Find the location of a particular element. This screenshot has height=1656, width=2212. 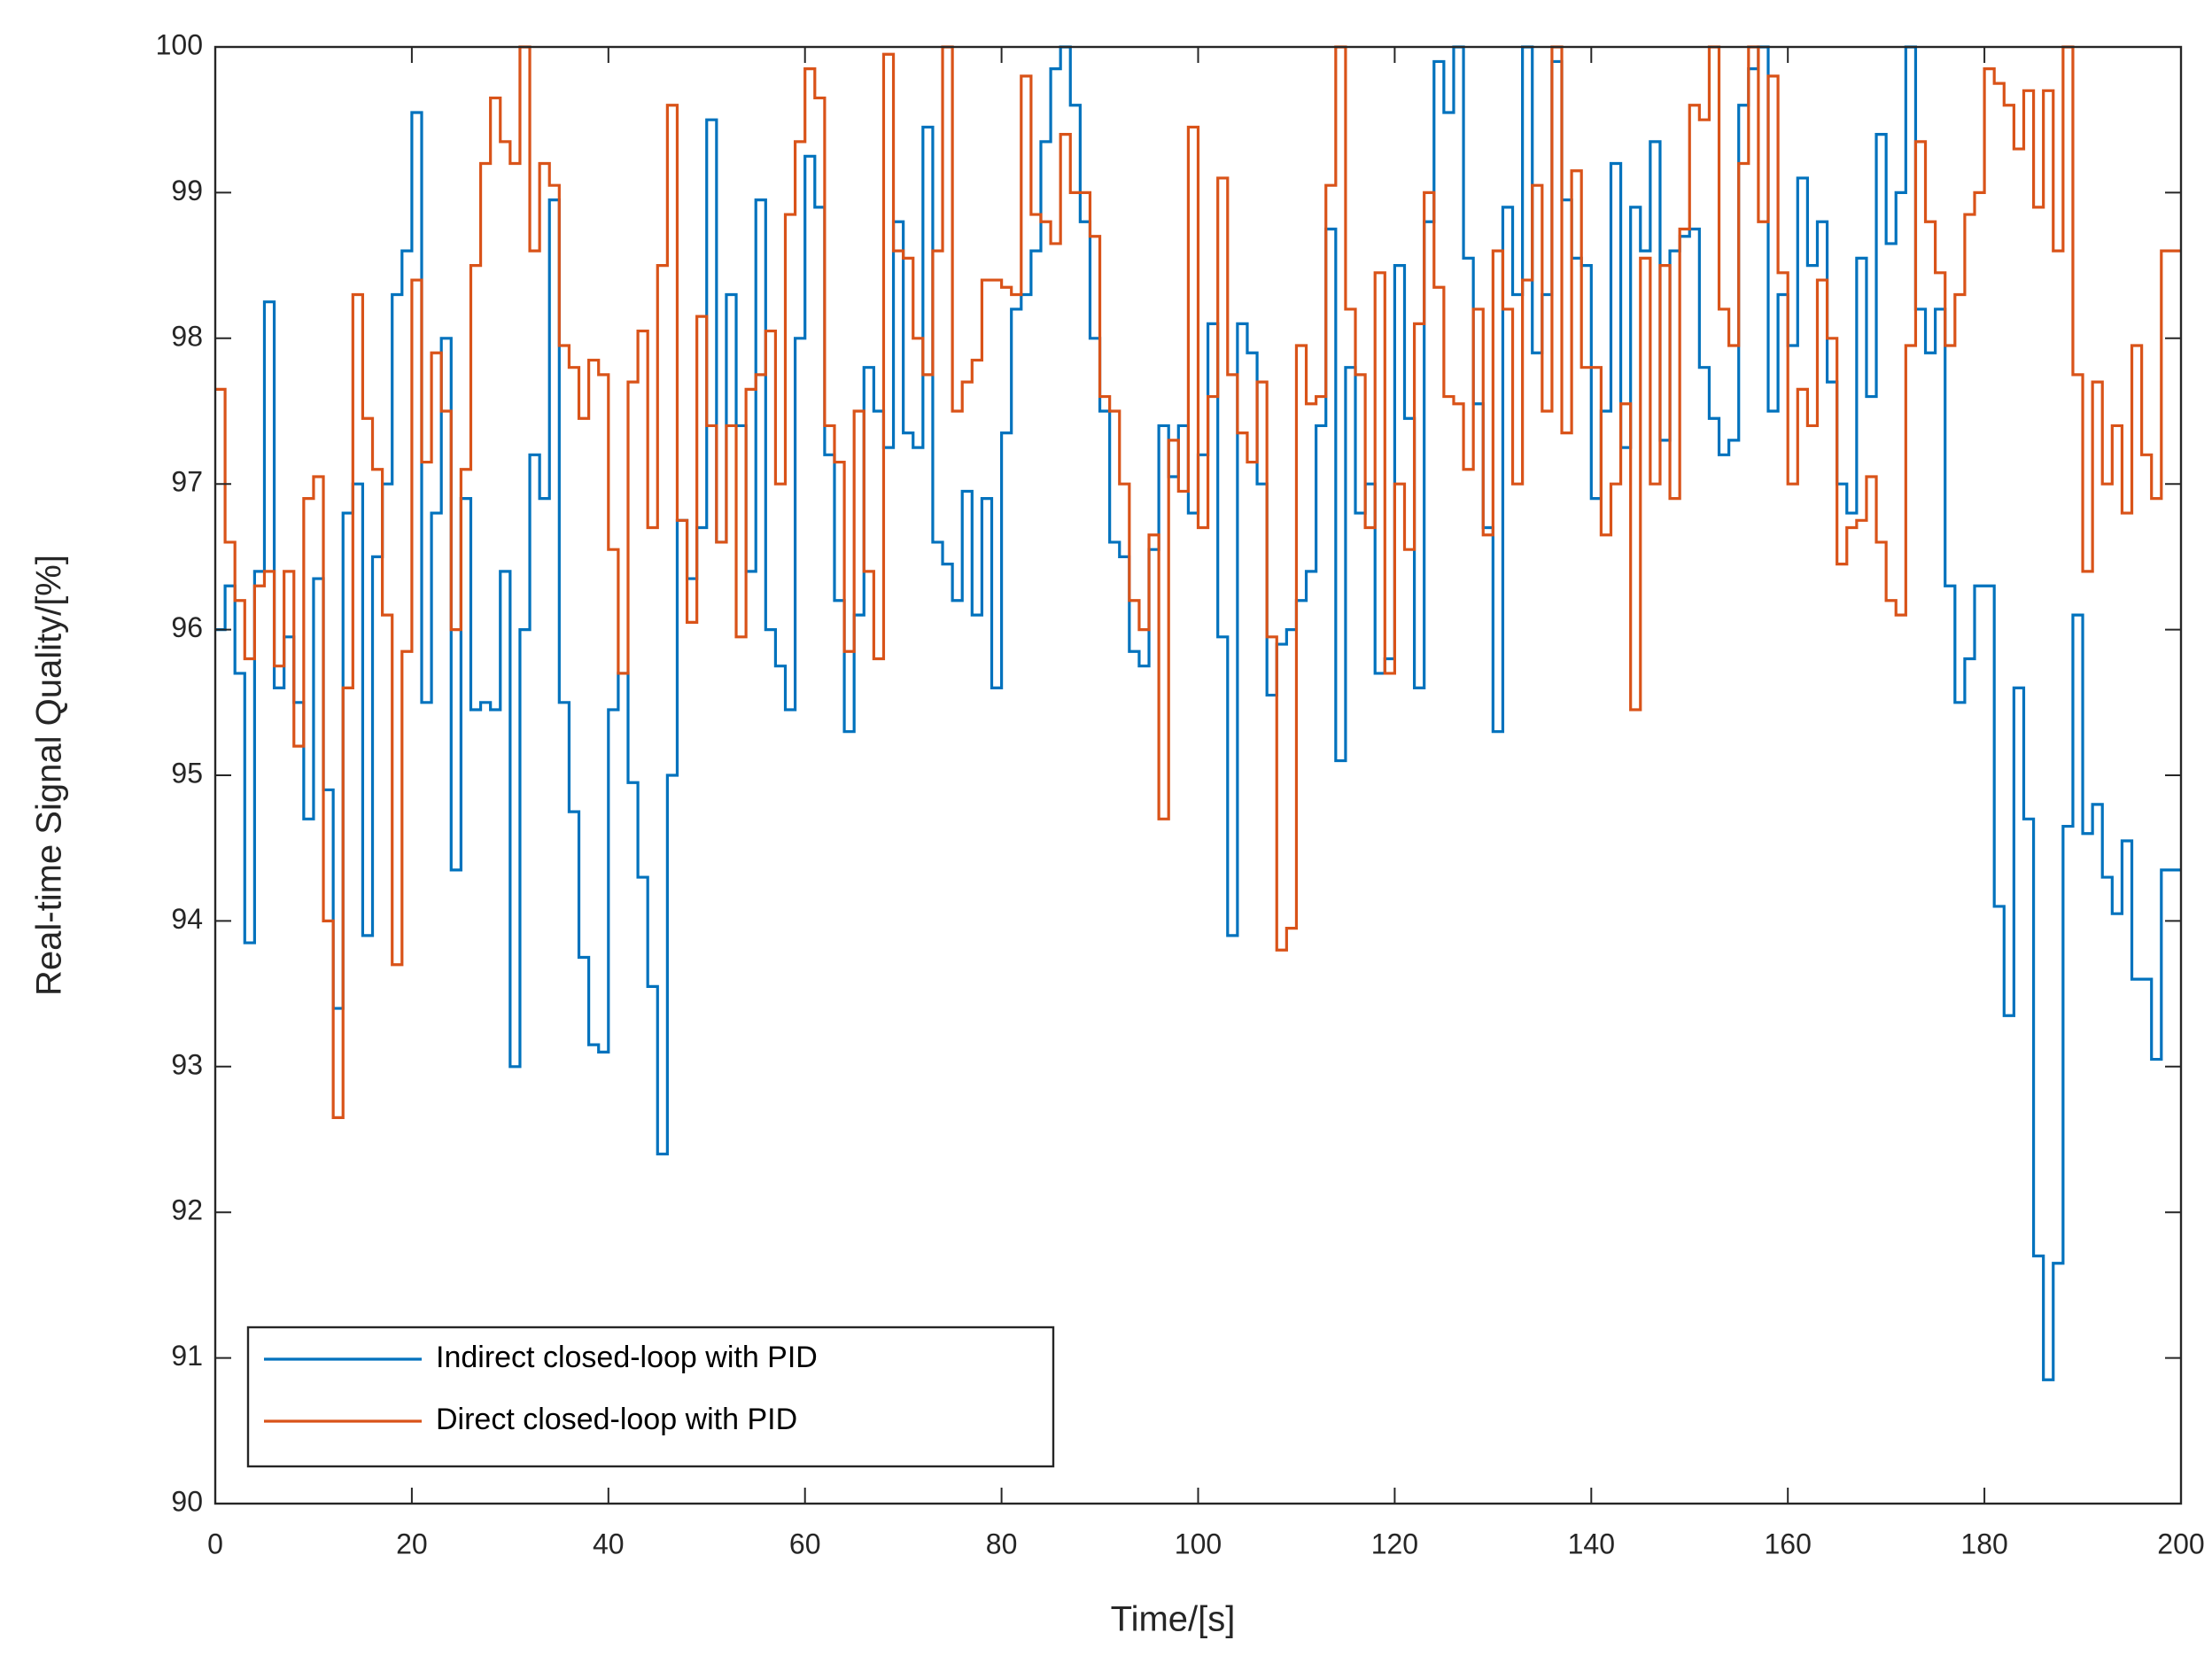

y-tick-label: 100 is located at coordinates (179, 44).